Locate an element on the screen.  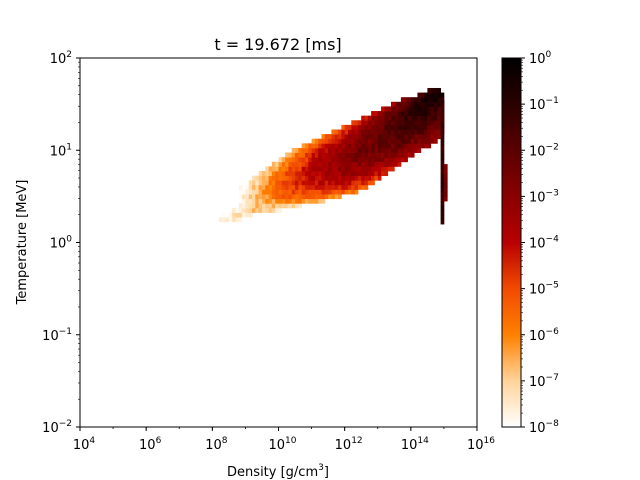
chart-title: t = 19.672 [ms] is located at coordinates (277, 44).